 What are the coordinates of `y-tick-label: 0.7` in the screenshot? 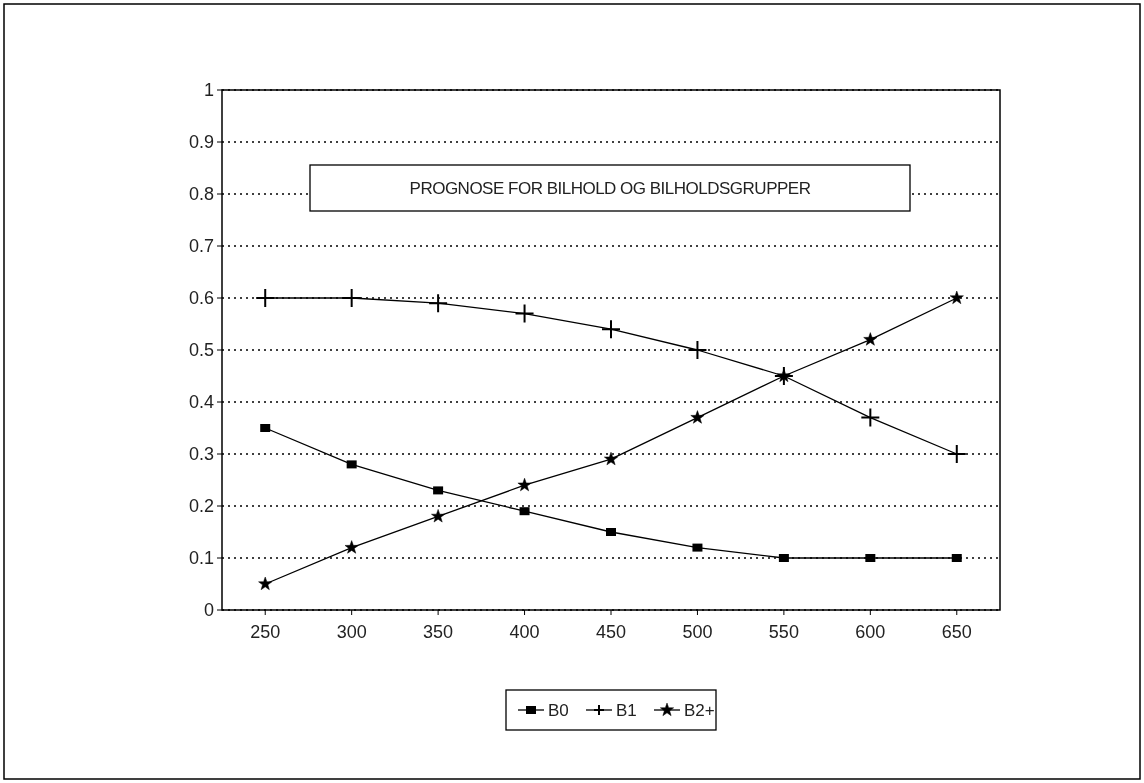 It's located at (201, 246).